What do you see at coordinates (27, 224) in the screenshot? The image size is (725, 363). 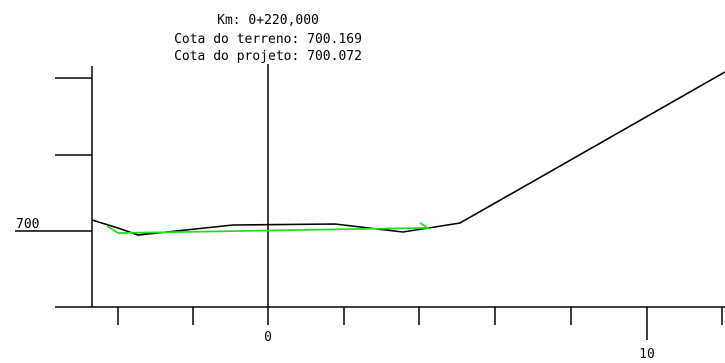 I see `y-label-700: 700` at bounding box center [27, 224].